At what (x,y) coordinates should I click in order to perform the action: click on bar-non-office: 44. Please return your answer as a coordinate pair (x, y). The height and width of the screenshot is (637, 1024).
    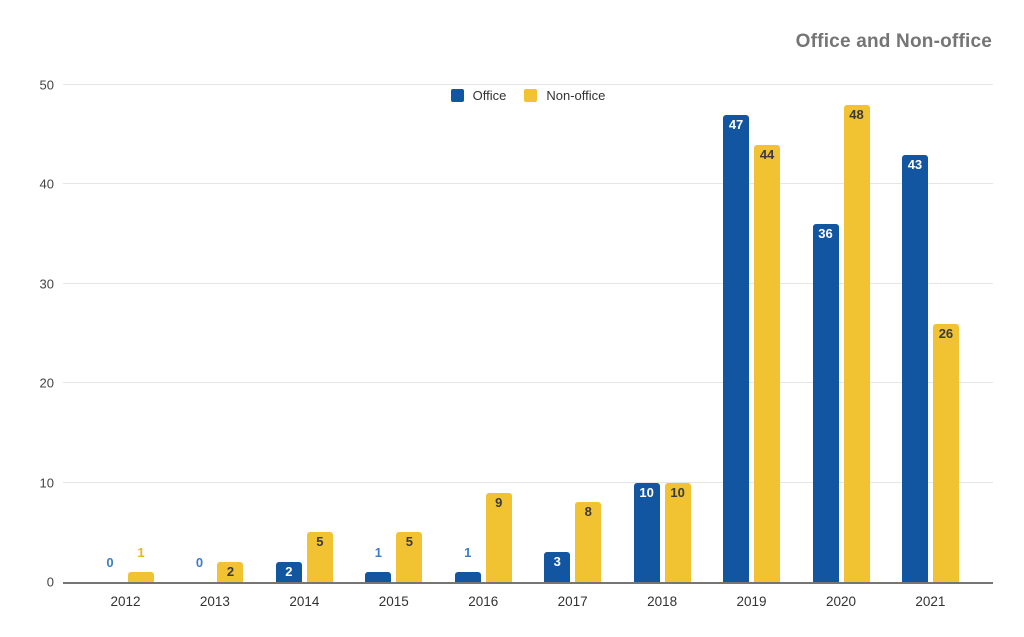
    Looking at the image, I should click on (767, 363).